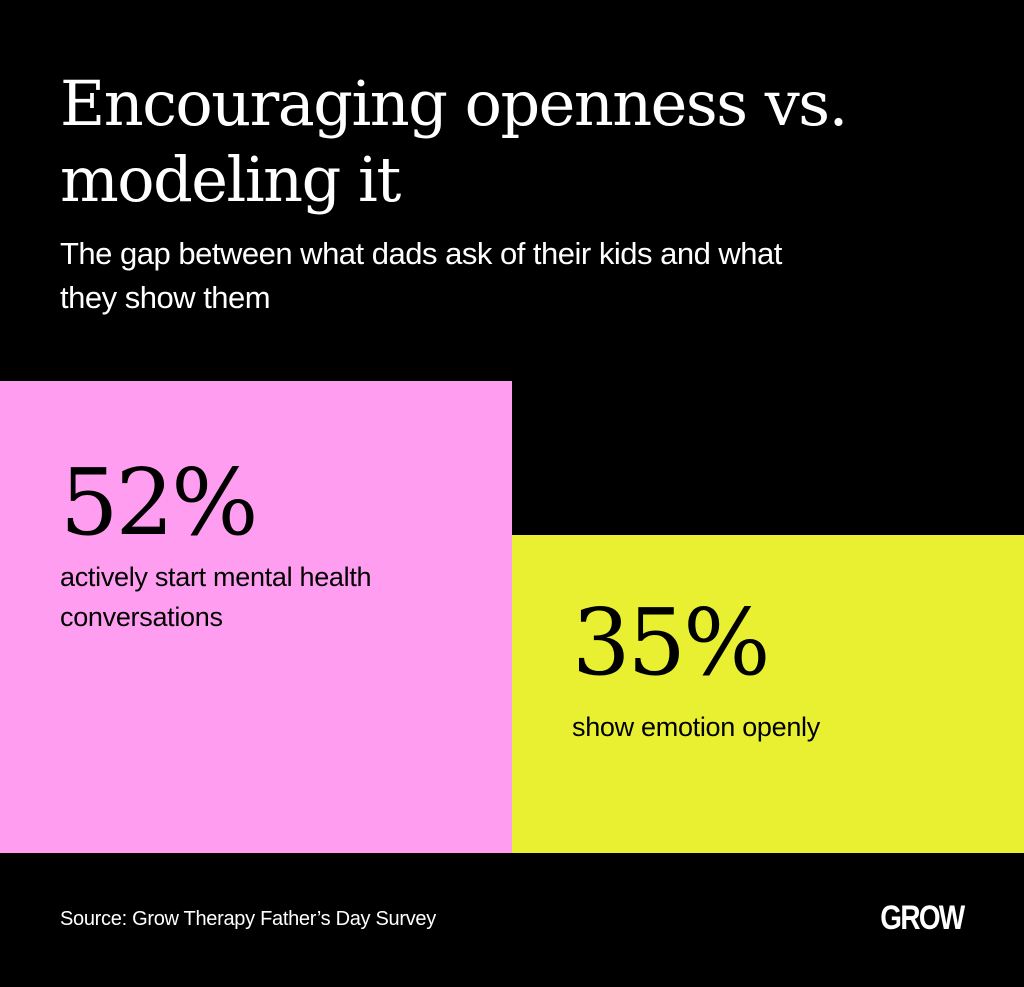 This screenshot has width=1024, height=987. What do you see at coordinates (671, 642) in the screenshot?
I see `value-label-show-emotion: 35%` at bounding box center [671, 642].